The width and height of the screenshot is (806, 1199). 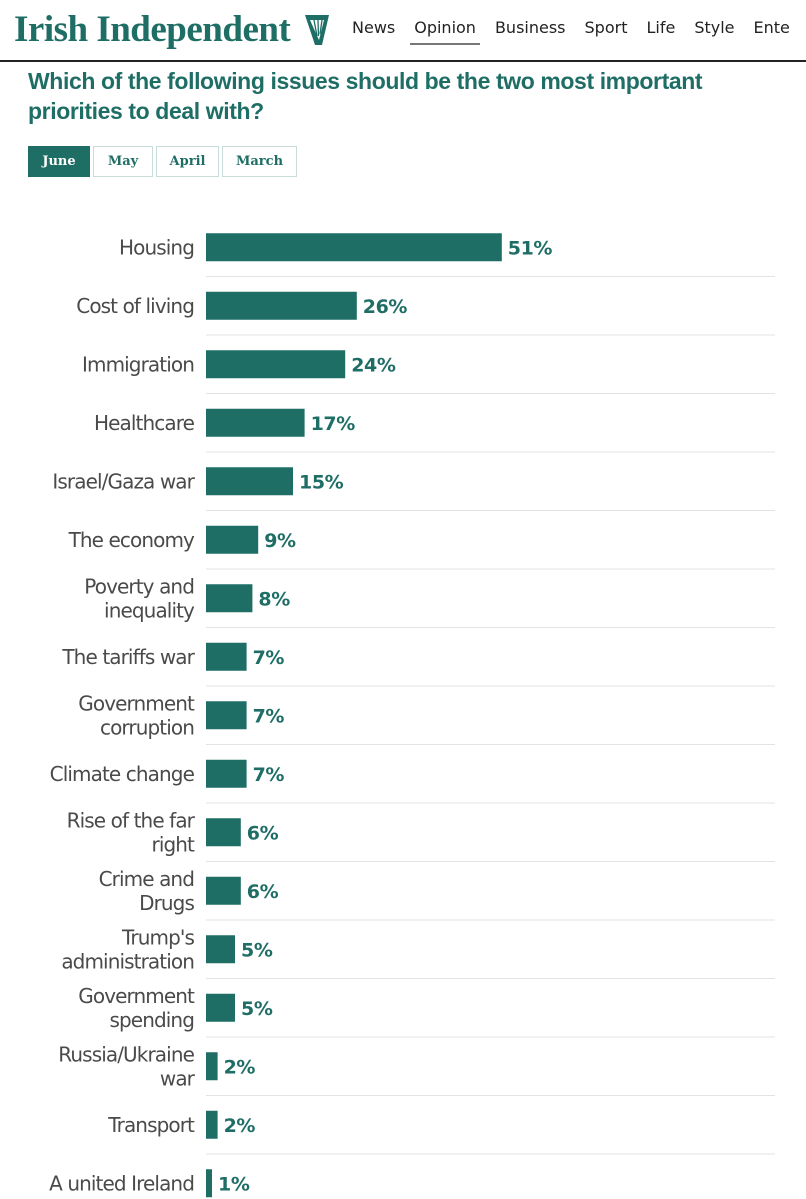 I want to click on category-label: Healthcare, so click(x=144, y=423).